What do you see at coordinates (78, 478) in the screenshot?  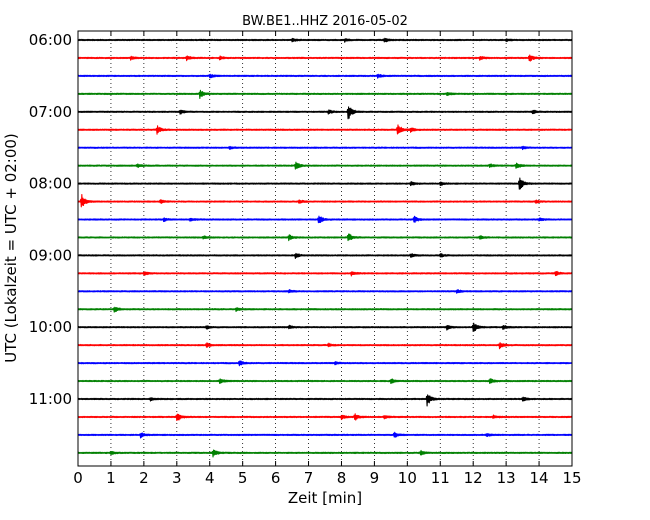 I see `x-tick-label: 0` at bounding box center [78, 478].